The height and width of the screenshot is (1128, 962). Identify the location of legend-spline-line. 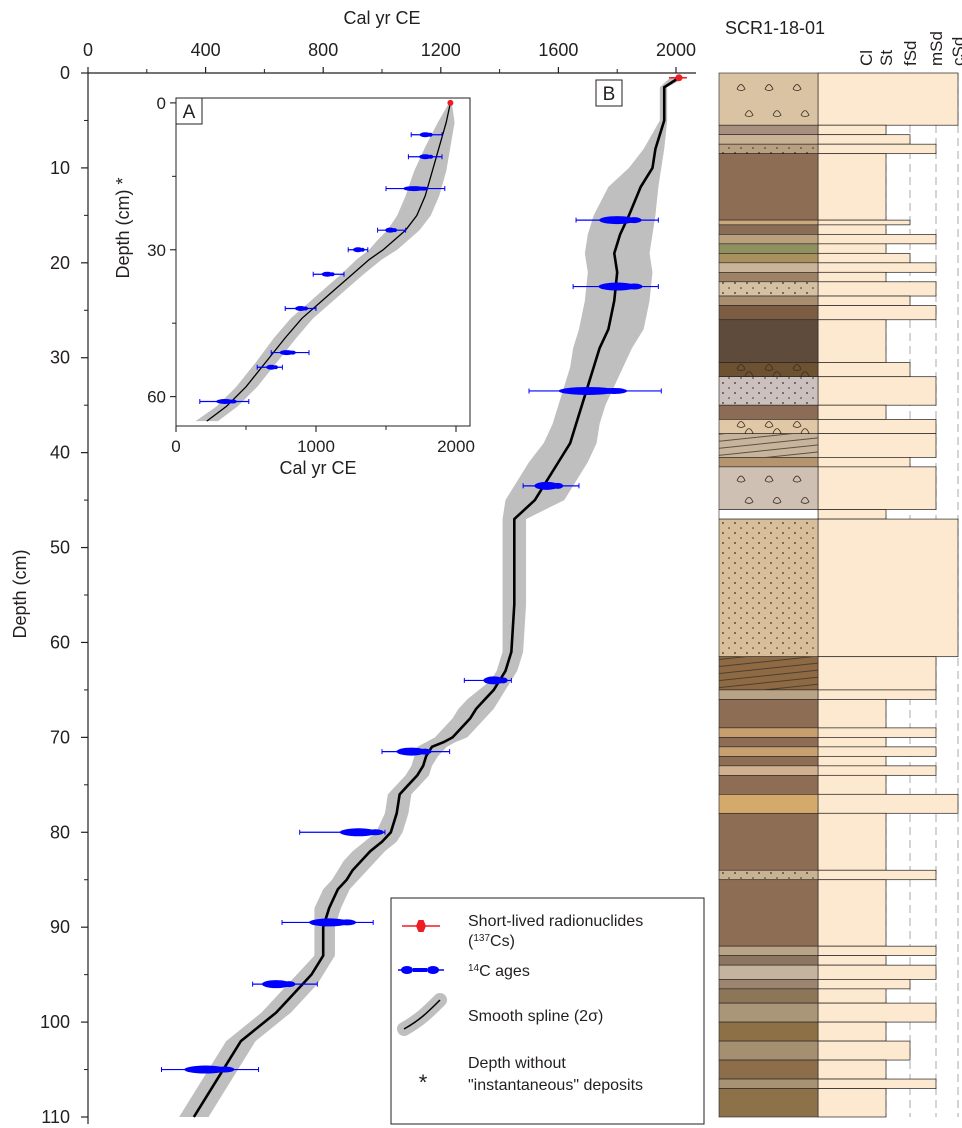
(422, 1014).